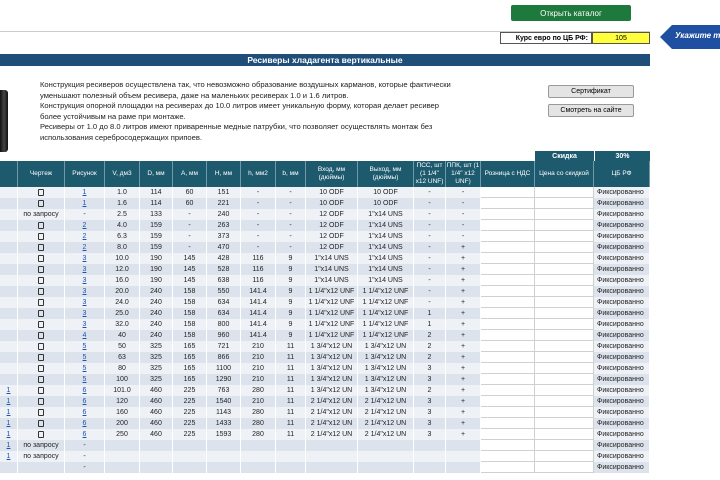  I want to click on site-button: Смотреть на сайте, so click(591, 110).